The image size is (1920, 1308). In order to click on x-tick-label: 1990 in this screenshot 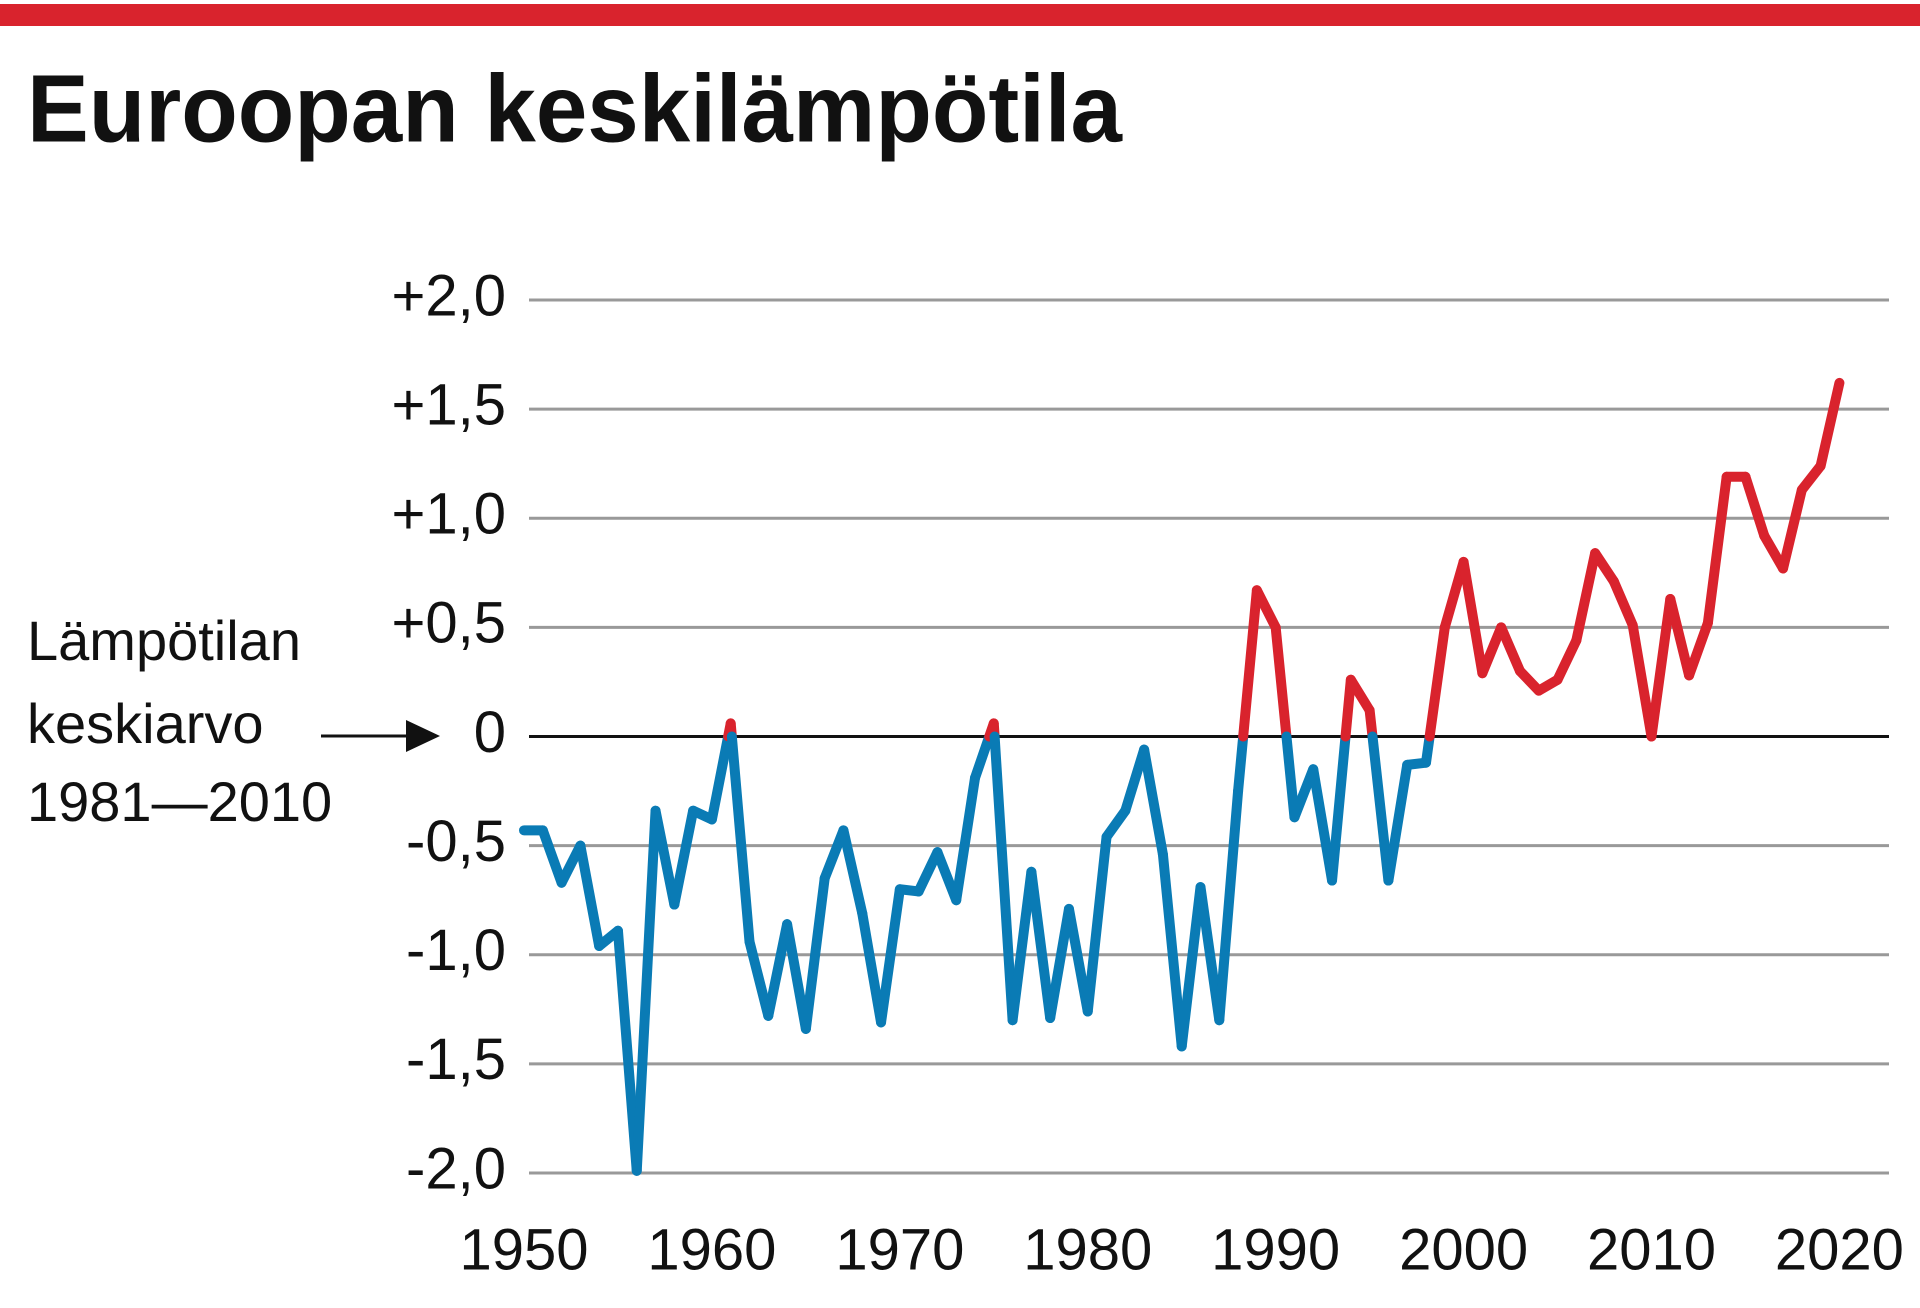, I will do `click(1275, 1249)`.